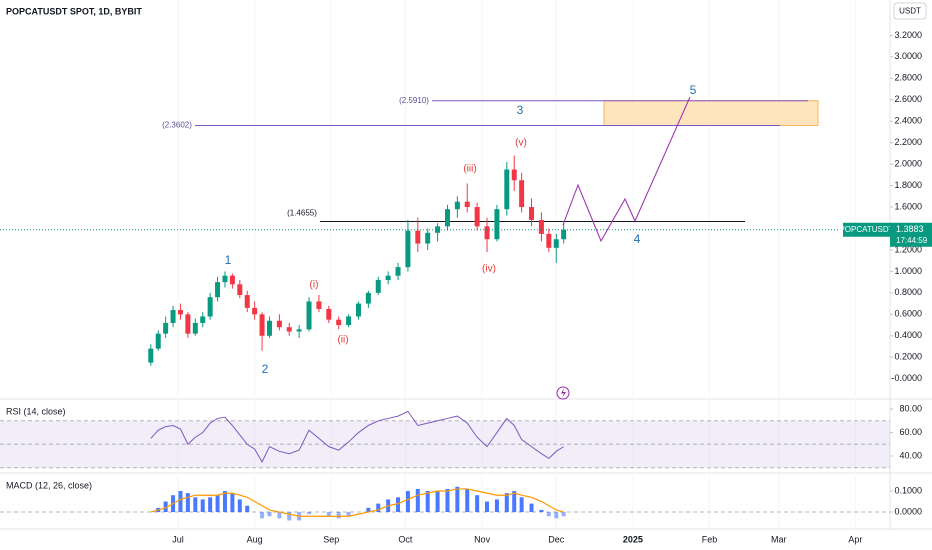  I want to click on y-tick-label: 2.6000, so click(908, 99).